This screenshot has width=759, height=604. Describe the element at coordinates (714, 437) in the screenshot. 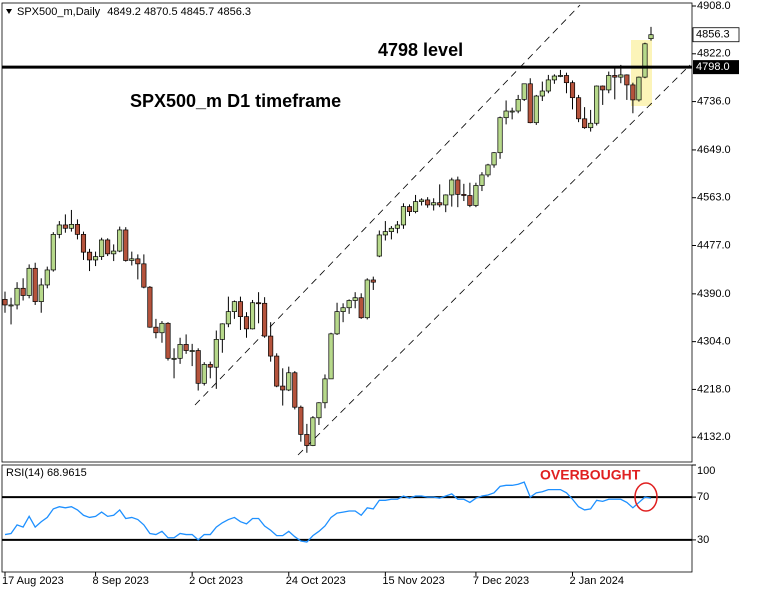

I see `y-tick-label: 4132.0` at that location.